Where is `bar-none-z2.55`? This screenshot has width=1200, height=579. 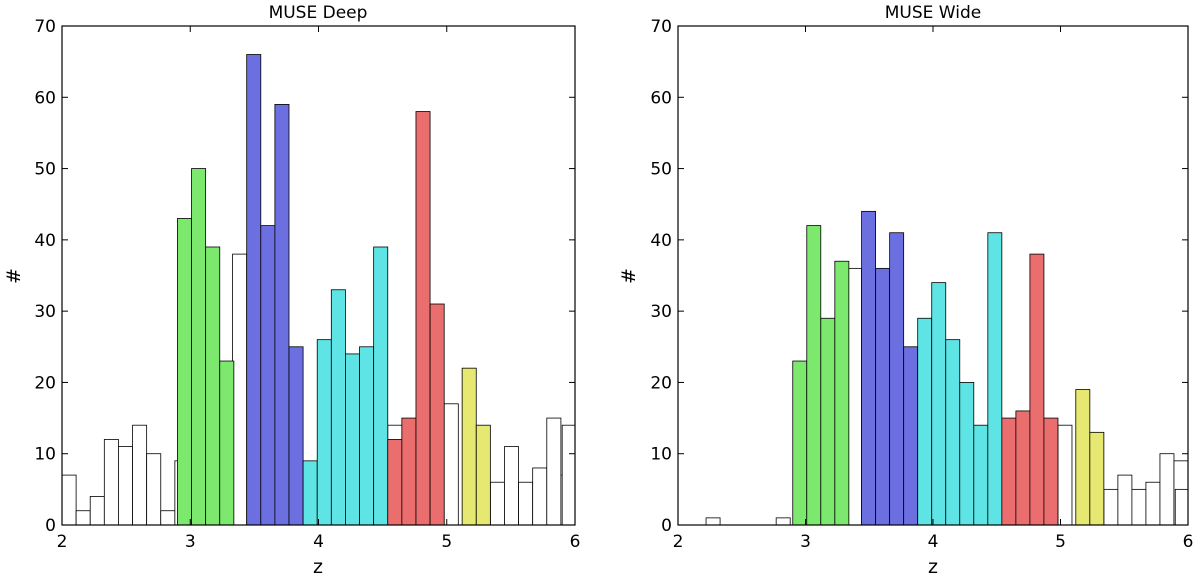
bar-none-z2.55 is located at coordinates (140, 475).